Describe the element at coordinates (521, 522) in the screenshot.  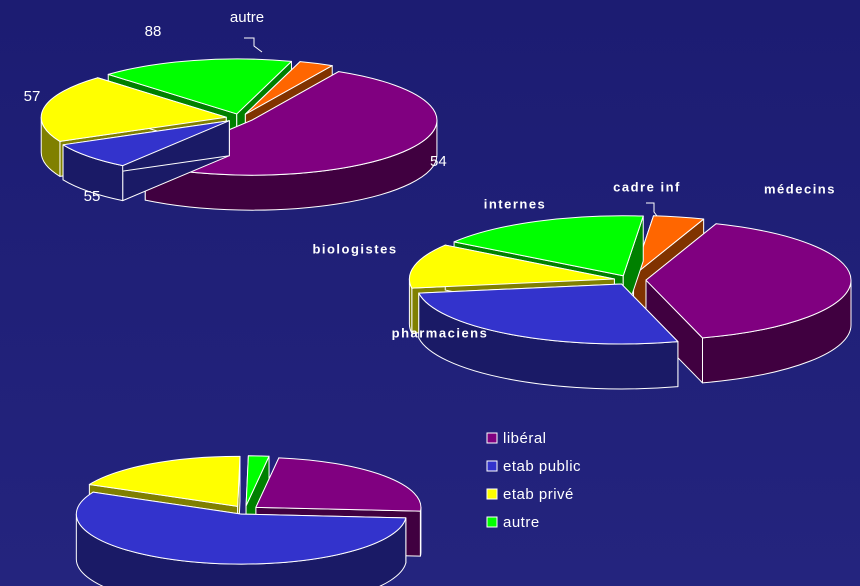
I see `legend-label: autre` at that location.